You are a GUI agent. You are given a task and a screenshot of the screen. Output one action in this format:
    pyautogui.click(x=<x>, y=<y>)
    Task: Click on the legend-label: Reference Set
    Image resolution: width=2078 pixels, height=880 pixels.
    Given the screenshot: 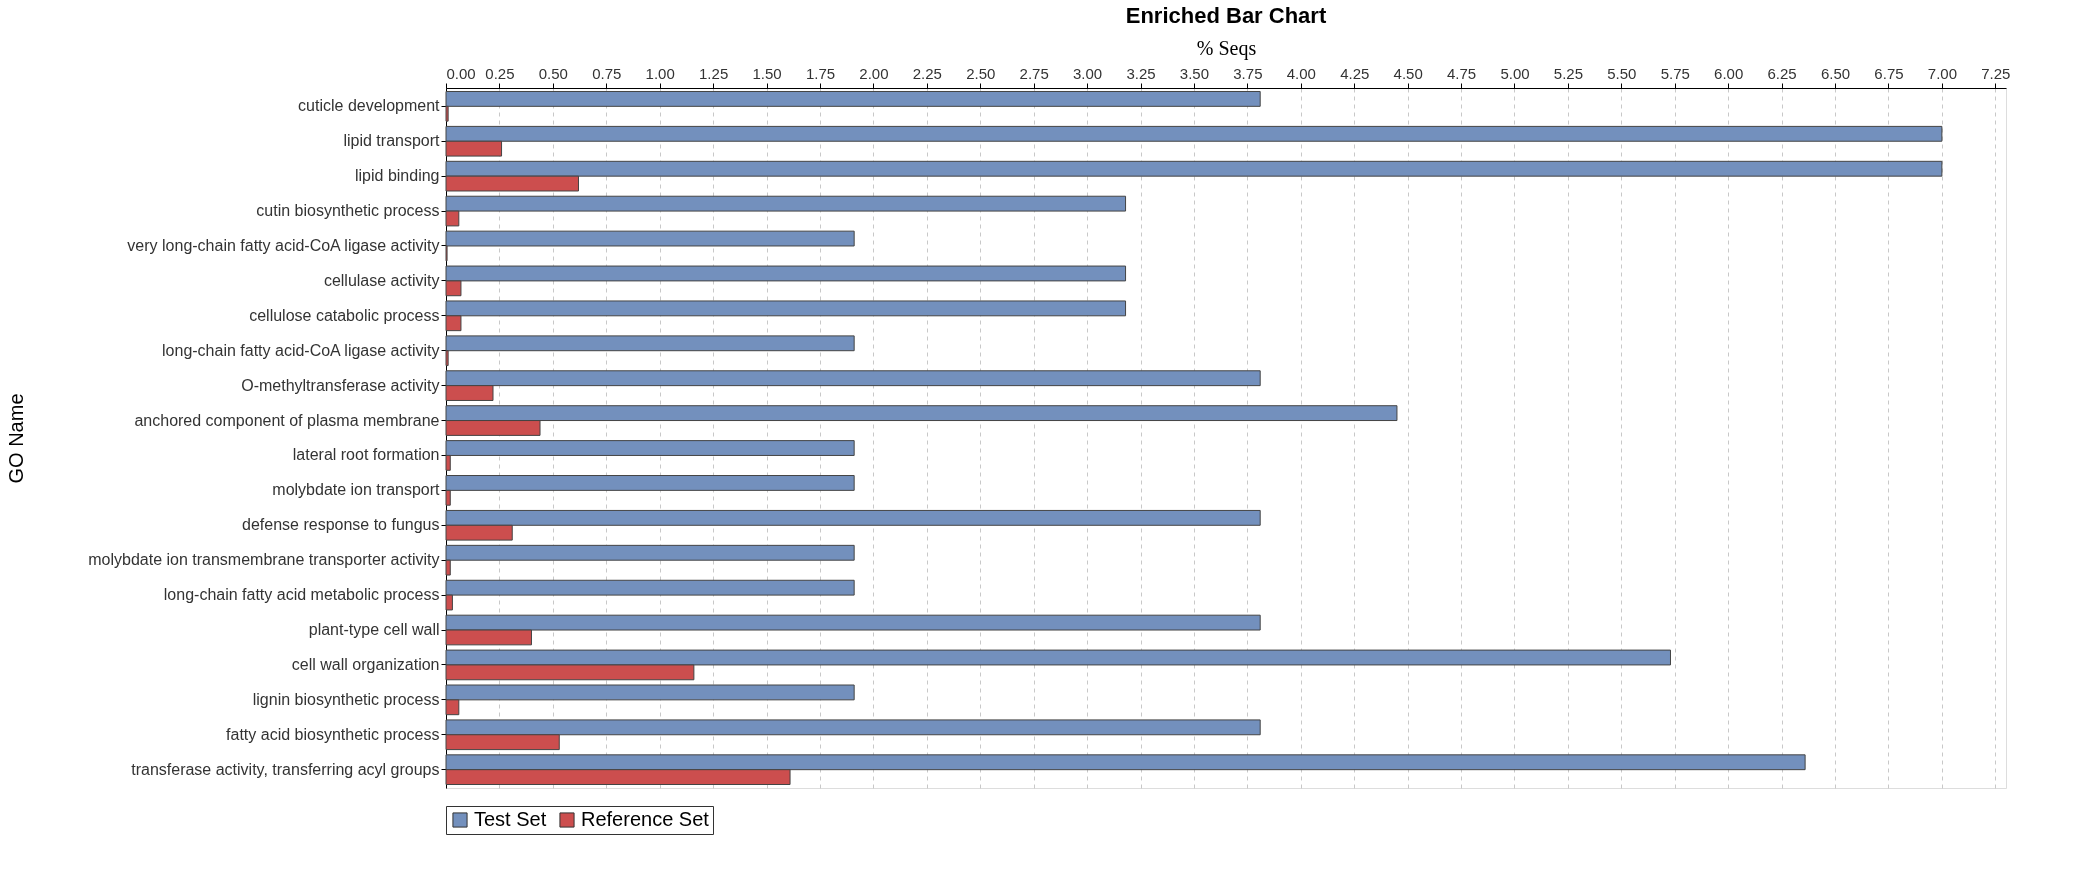 What is the action you would take?
    pyautogui.click(x=645, y=819)
    